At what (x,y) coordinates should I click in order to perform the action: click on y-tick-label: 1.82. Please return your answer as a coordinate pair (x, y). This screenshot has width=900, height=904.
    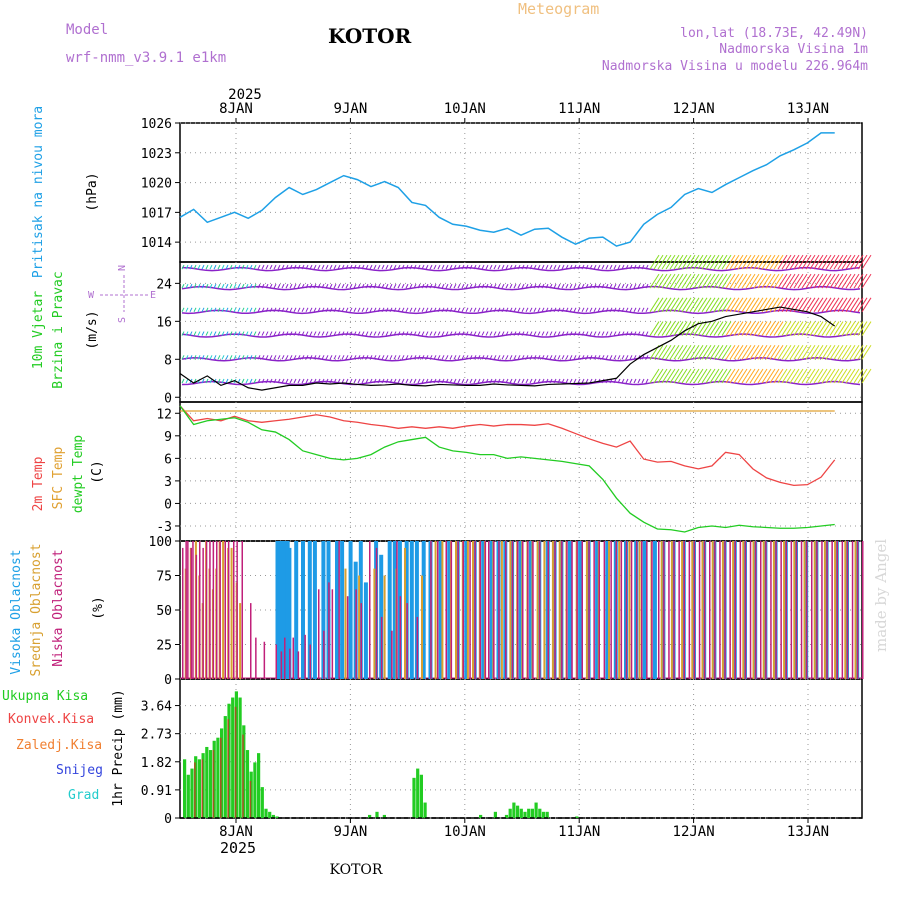
    Looking at the image, I should click on (156, 763).